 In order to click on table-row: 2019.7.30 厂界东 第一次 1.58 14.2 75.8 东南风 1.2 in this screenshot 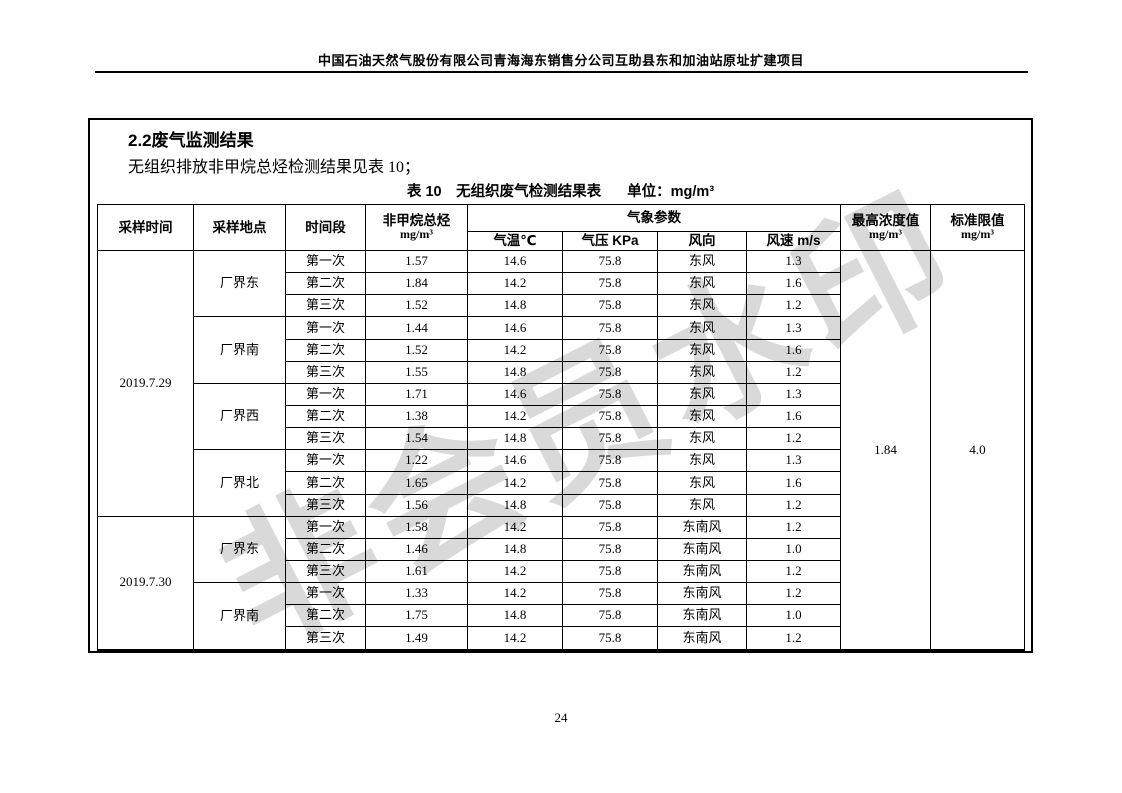, I will do `click(561, 583)`.